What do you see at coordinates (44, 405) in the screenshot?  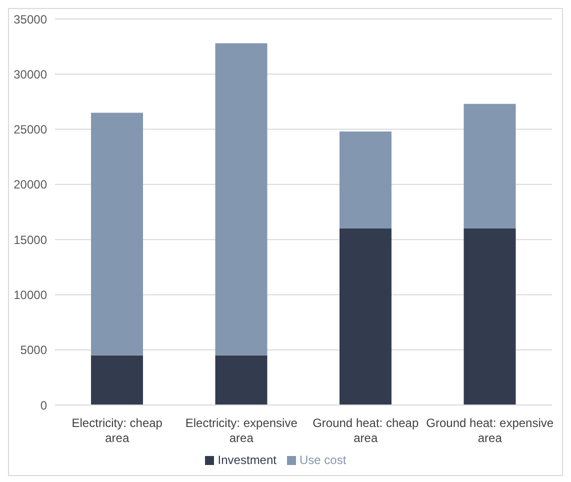 I see `y-tick-label: 0` at bounding box center [44, 405].